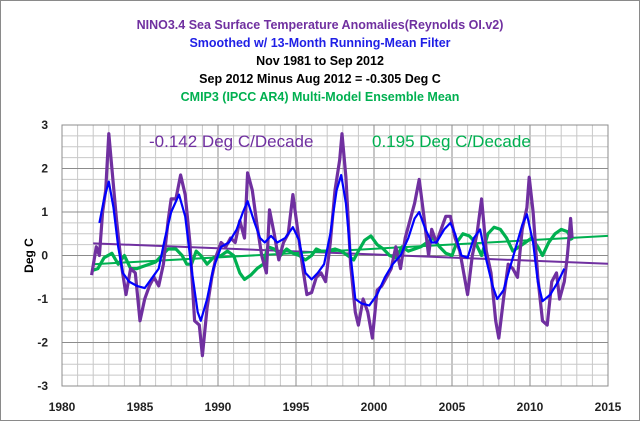 This screenshot has width=640, height=421. I want to click on title-line-3: Nov 1981 to Sep 2012, so click(320, 61).